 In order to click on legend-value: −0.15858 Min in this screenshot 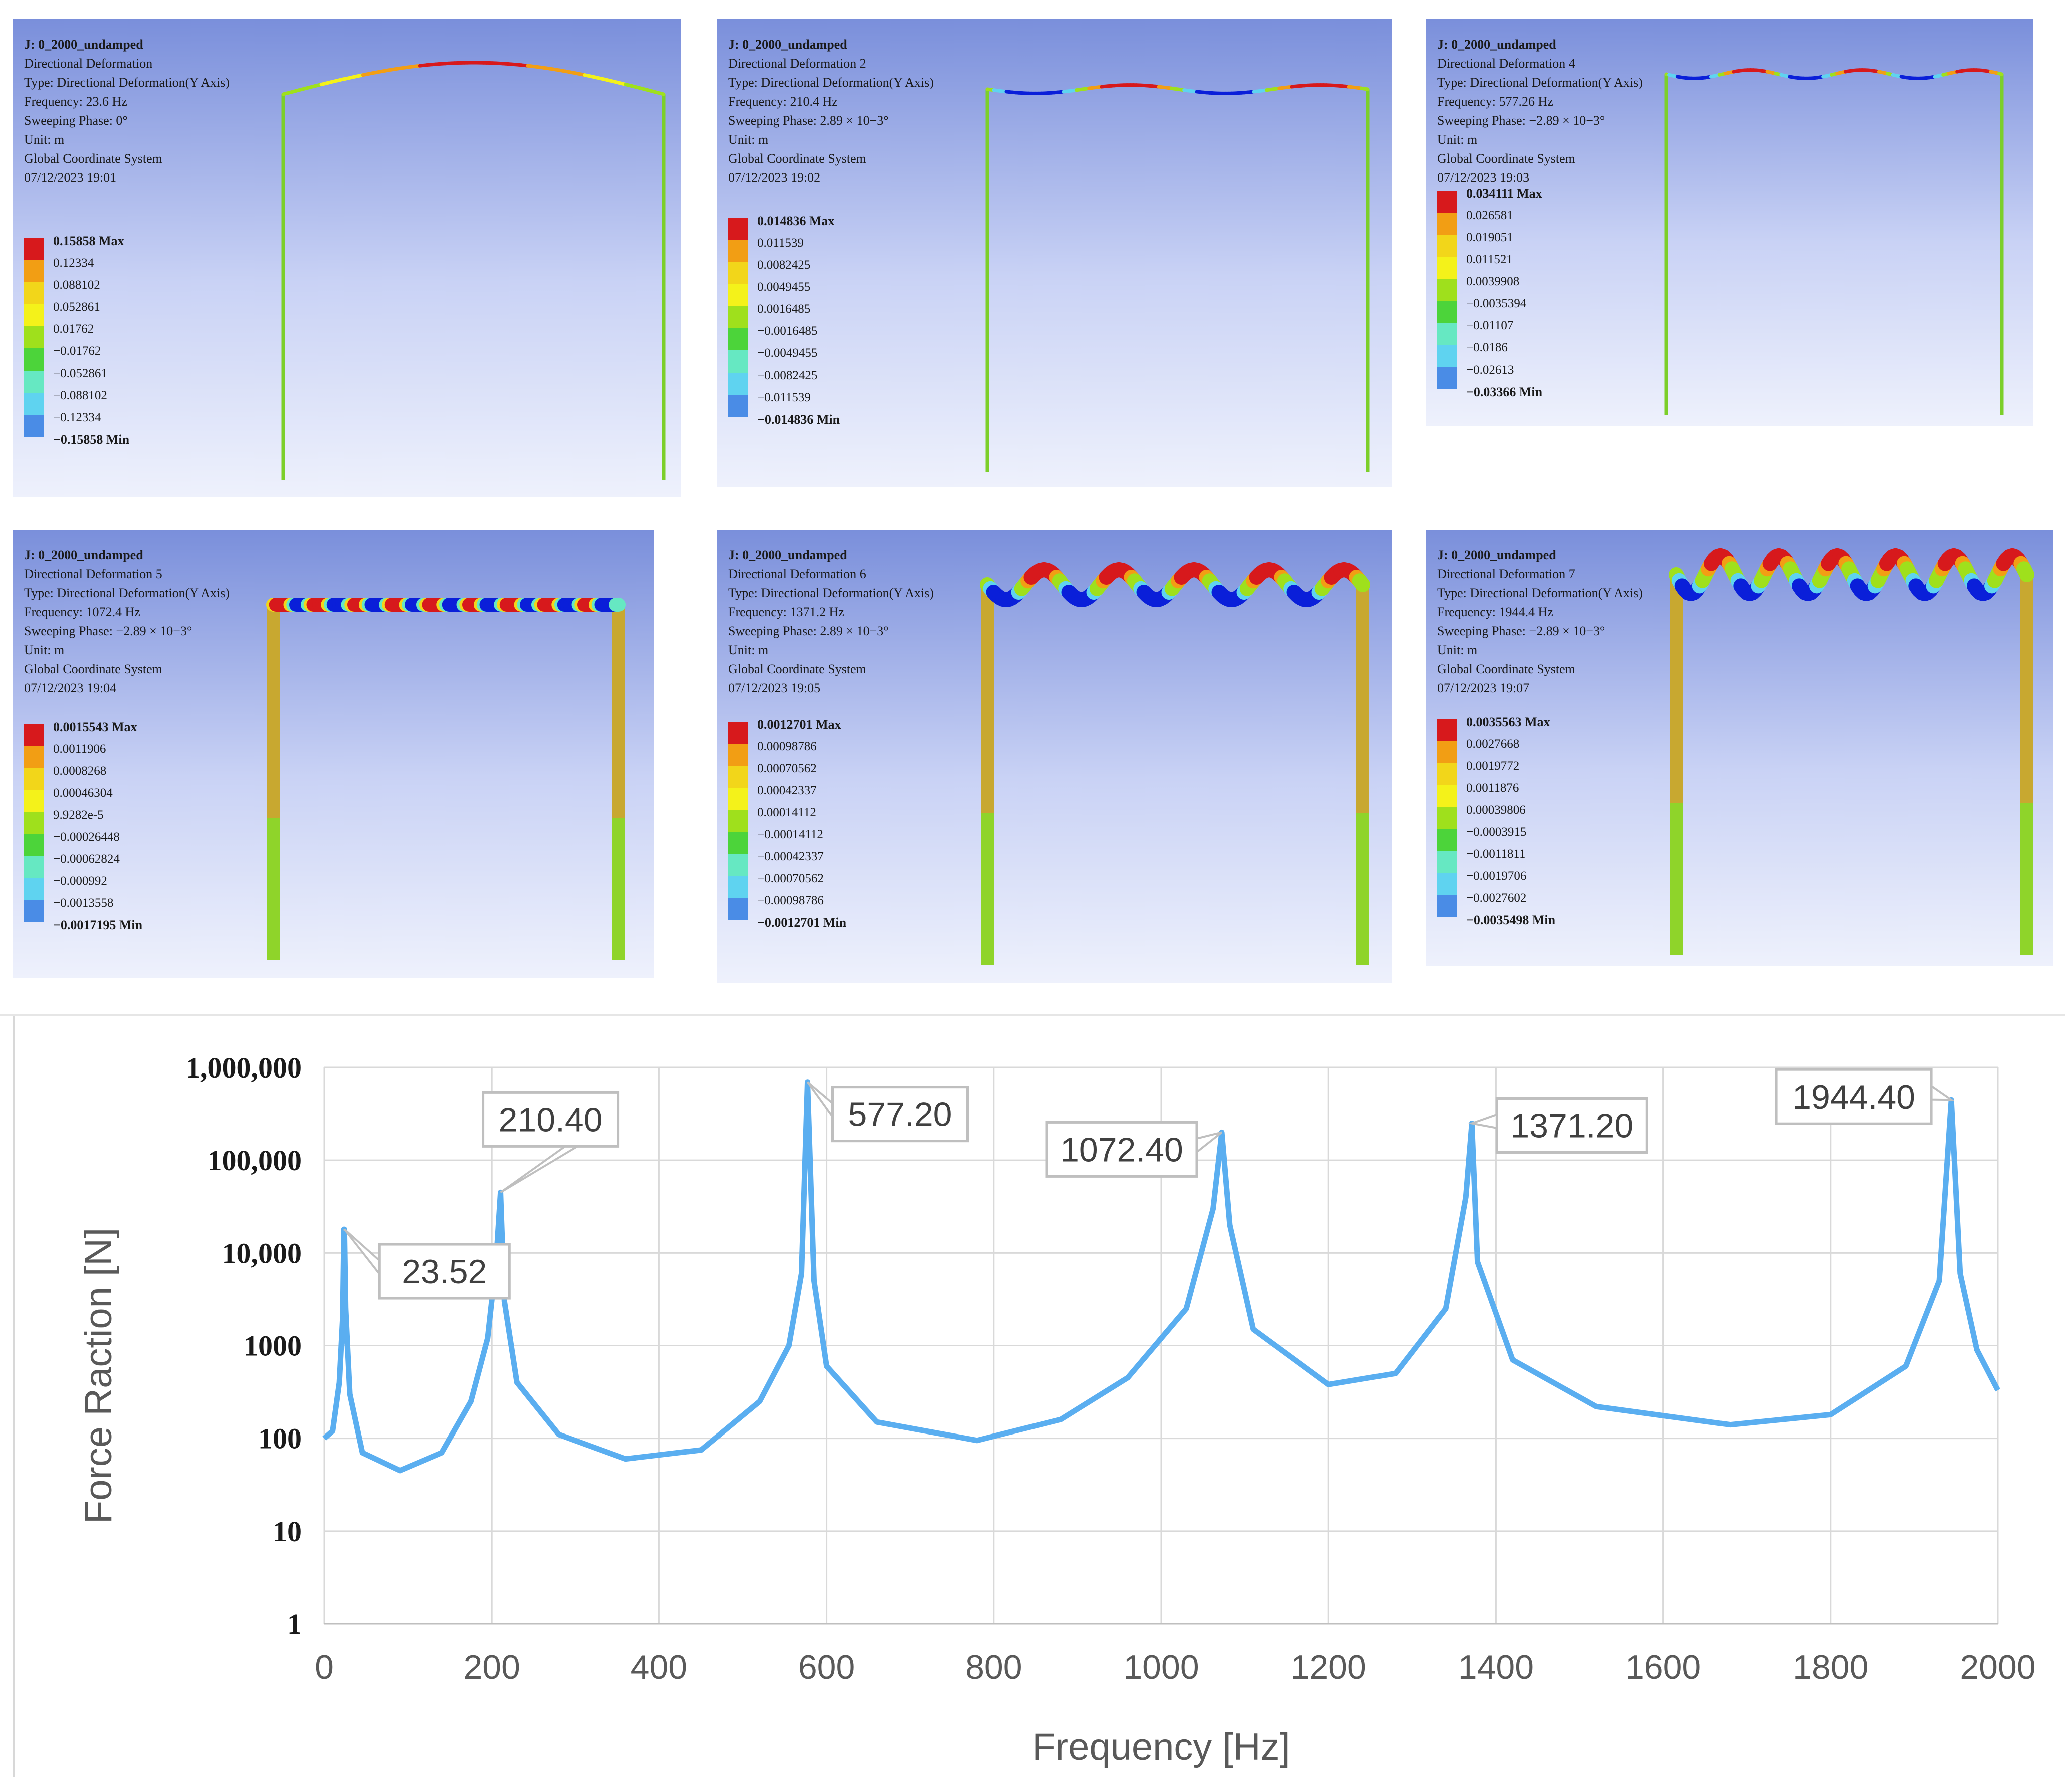, I will do `click(91, 439)`.